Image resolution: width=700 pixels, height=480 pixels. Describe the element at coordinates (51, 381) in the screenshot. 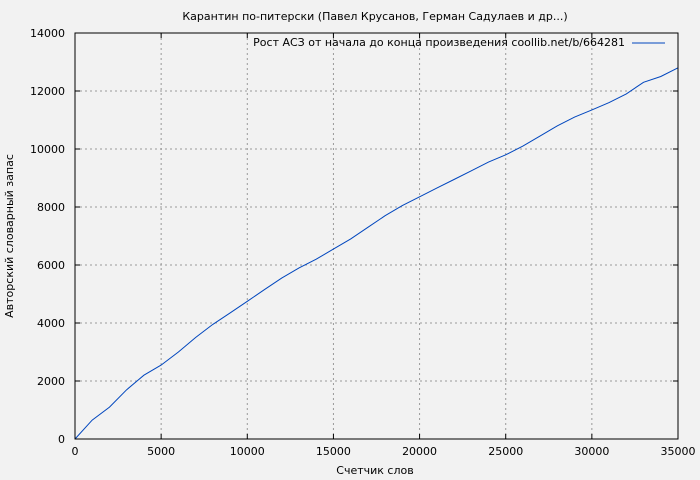

I see `y-tick-label: 2000` at that location.